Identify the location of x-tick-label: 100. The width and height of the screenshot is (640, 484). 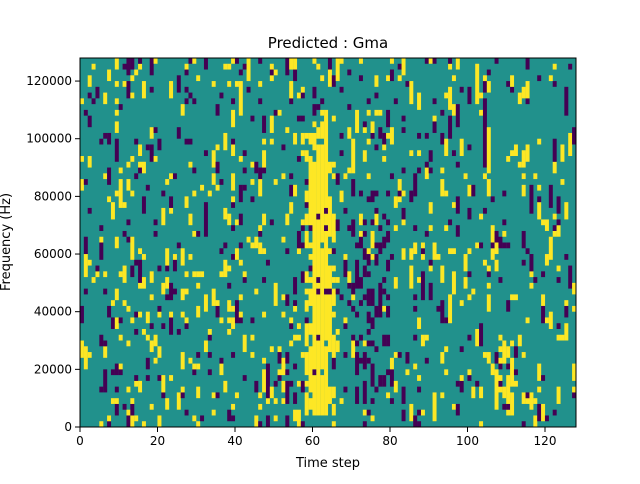
(467, 441).